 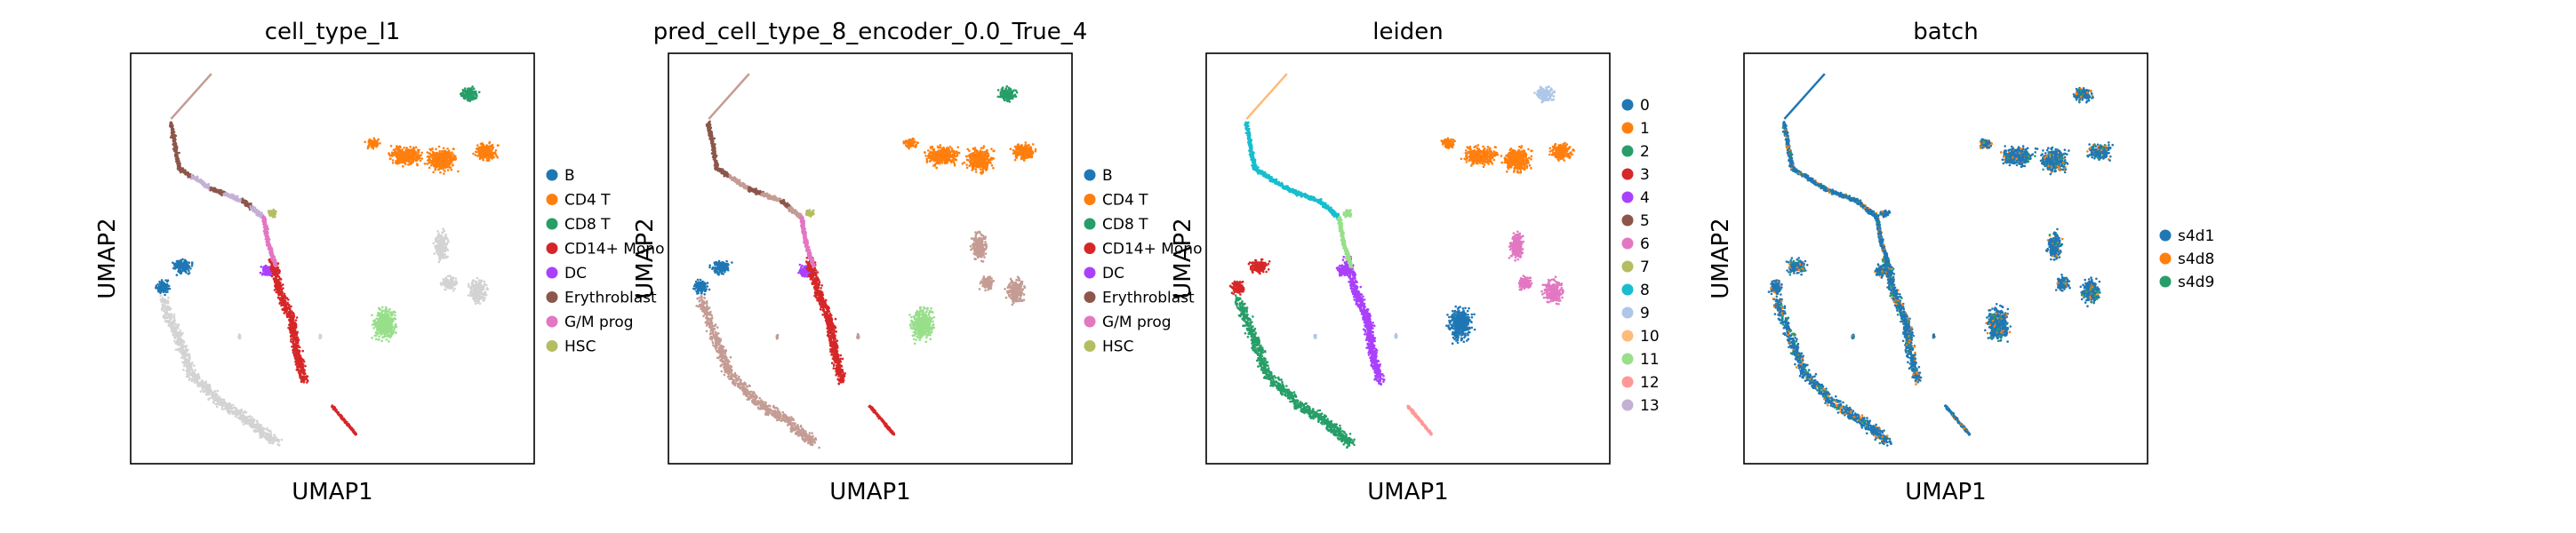 I want to click on legend-label: s4d1, so click(x=2196, y=236).